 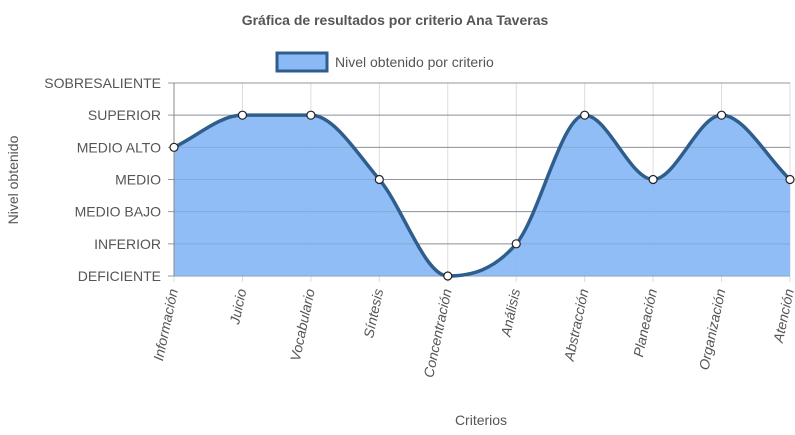 I want to click on y-tick-label: MEDIO BAJO, so click(x=118, y=212).